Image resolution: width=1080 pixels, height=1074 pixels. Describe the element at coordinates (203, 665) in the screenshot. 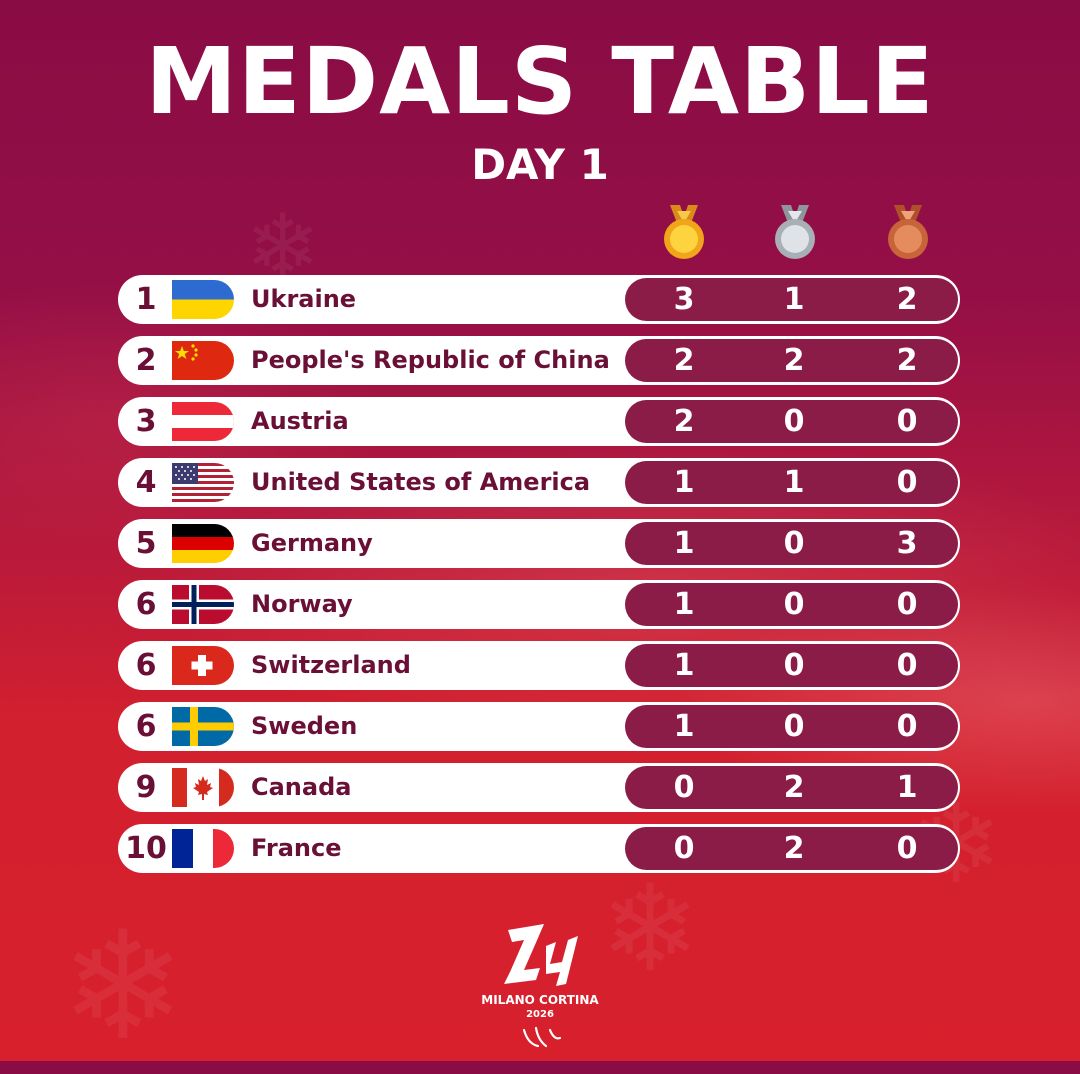

I see `switzerland-flag-icon` at that location.